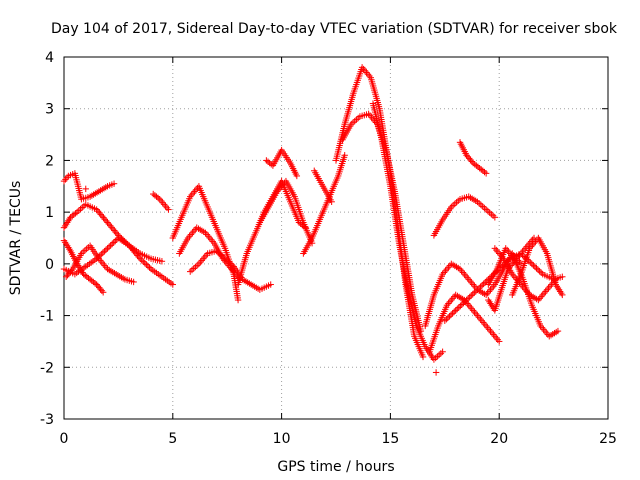  I want to click on series-trace-v, so click(473, 158).